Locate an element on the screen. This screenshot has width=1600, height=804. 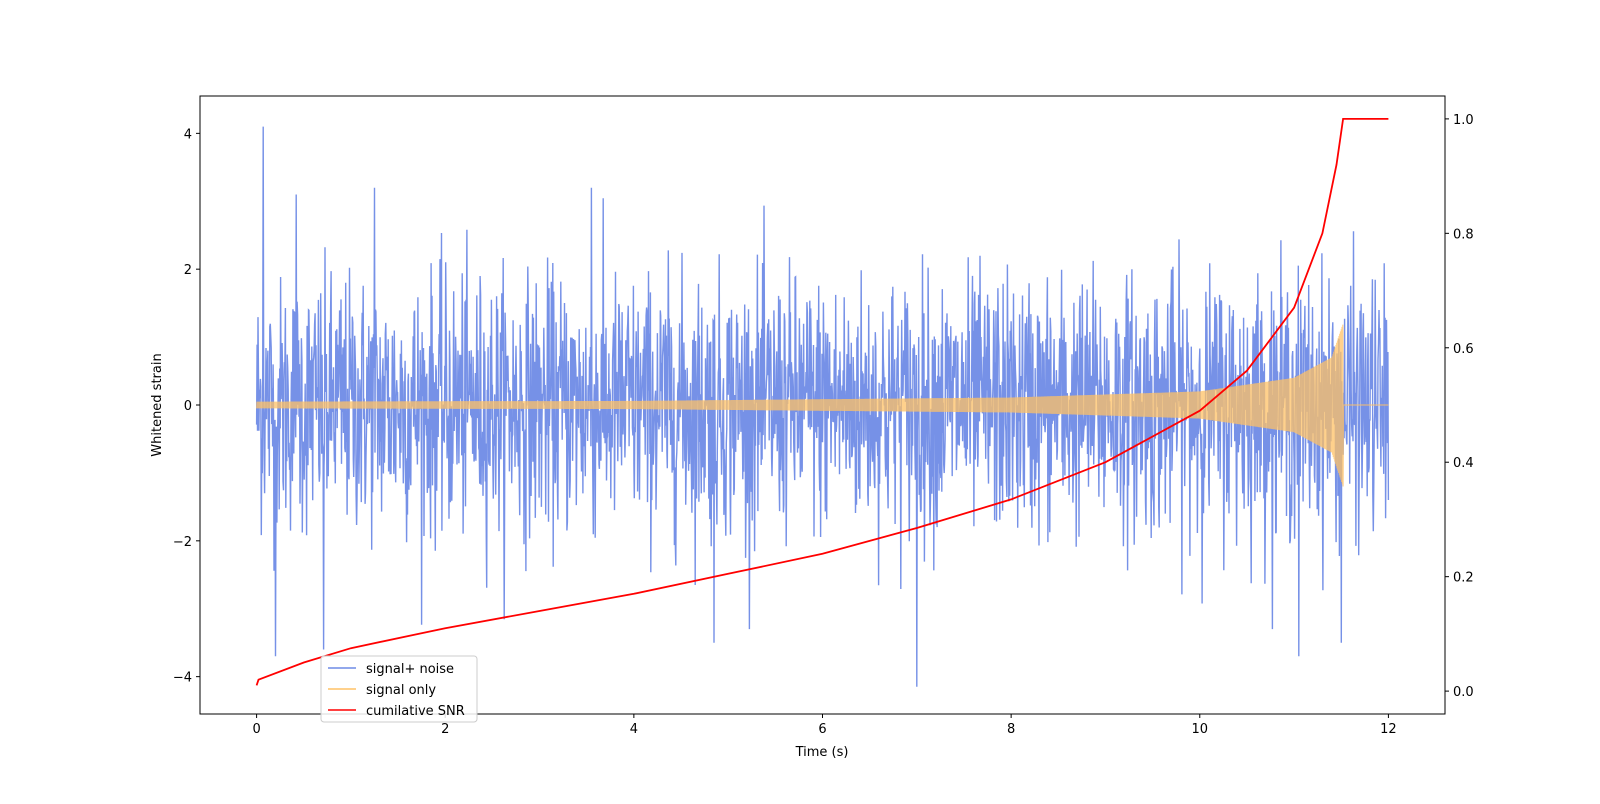
y-right-tick-label: 1.0 is located at coordinates (1463, 120).